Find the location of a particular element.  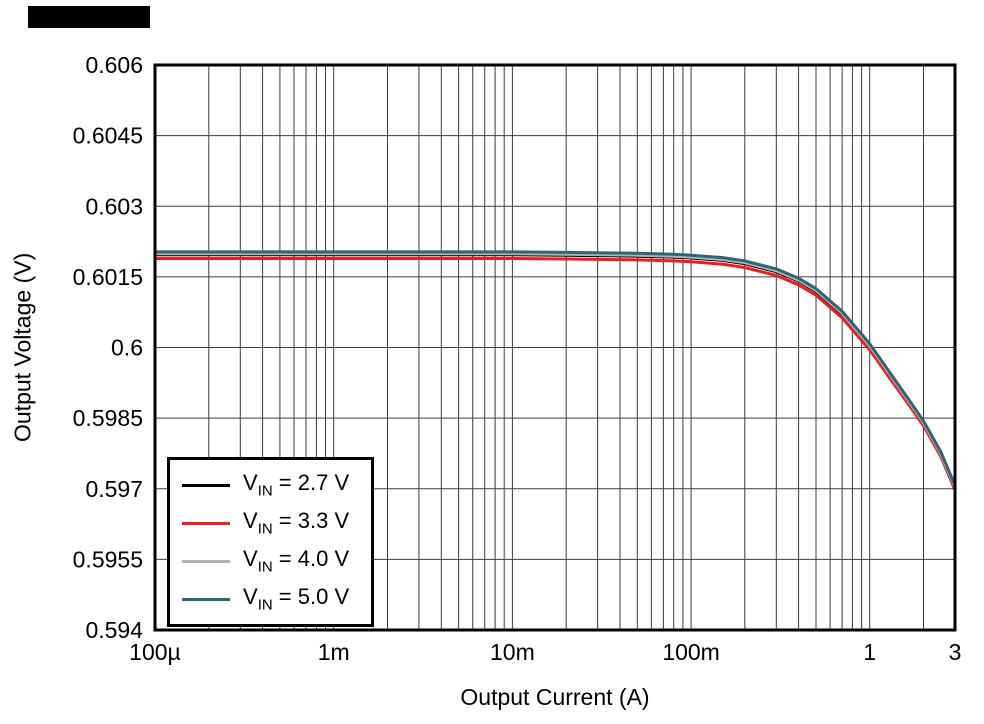

y-tick-label: 0.603 is located at coordinates (114, 206).